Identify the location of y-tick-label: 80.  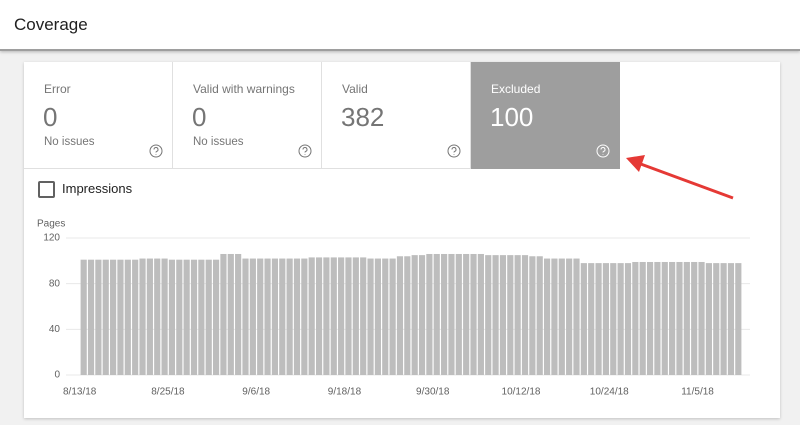
(55, 283).